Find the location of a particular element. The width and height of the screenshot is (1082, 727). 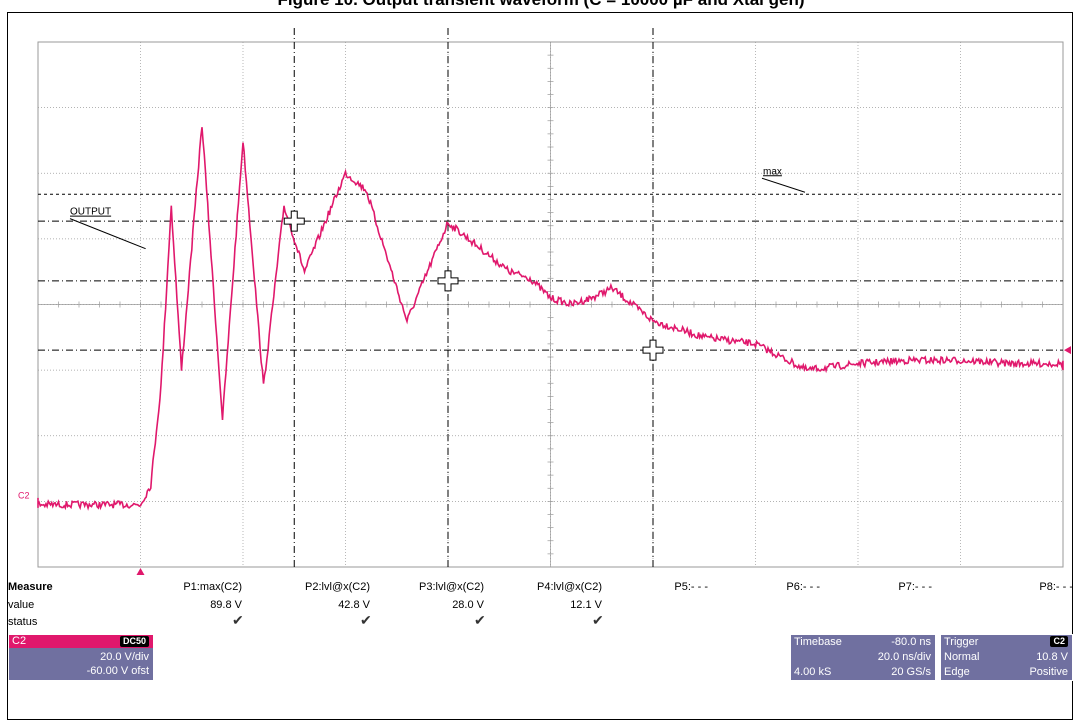

measure-param-label: P3:lvl@x(C2) is located at coordinates (451, 587).